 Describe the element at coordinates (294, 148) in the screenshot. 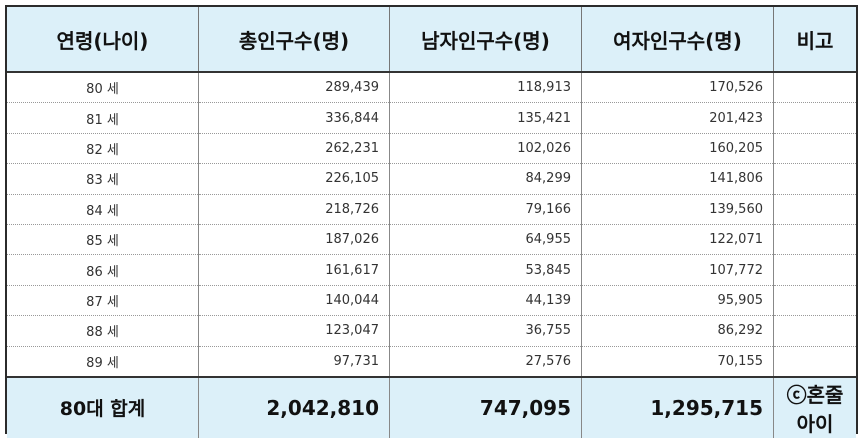

I see `cell-total: 262,231` at that location.